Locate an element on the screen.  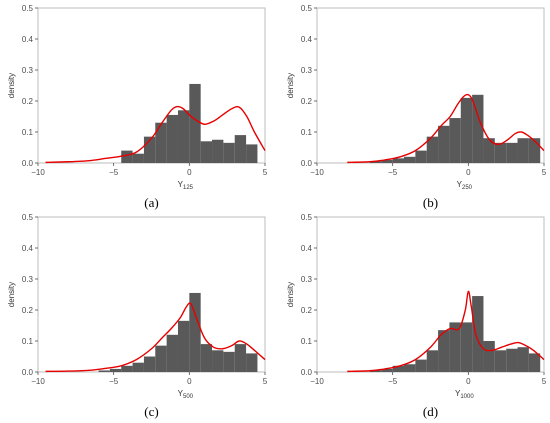
x-axis-title: Y500 is located at coordinates (186, 394).